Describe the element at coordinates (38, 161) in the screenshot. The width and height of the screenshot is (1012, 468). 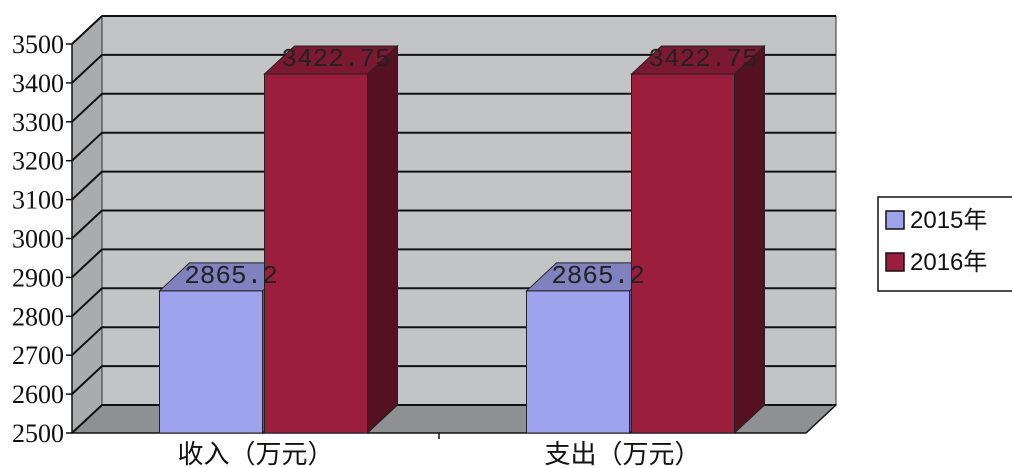
I see `y-tick-label: 3200` at that location.